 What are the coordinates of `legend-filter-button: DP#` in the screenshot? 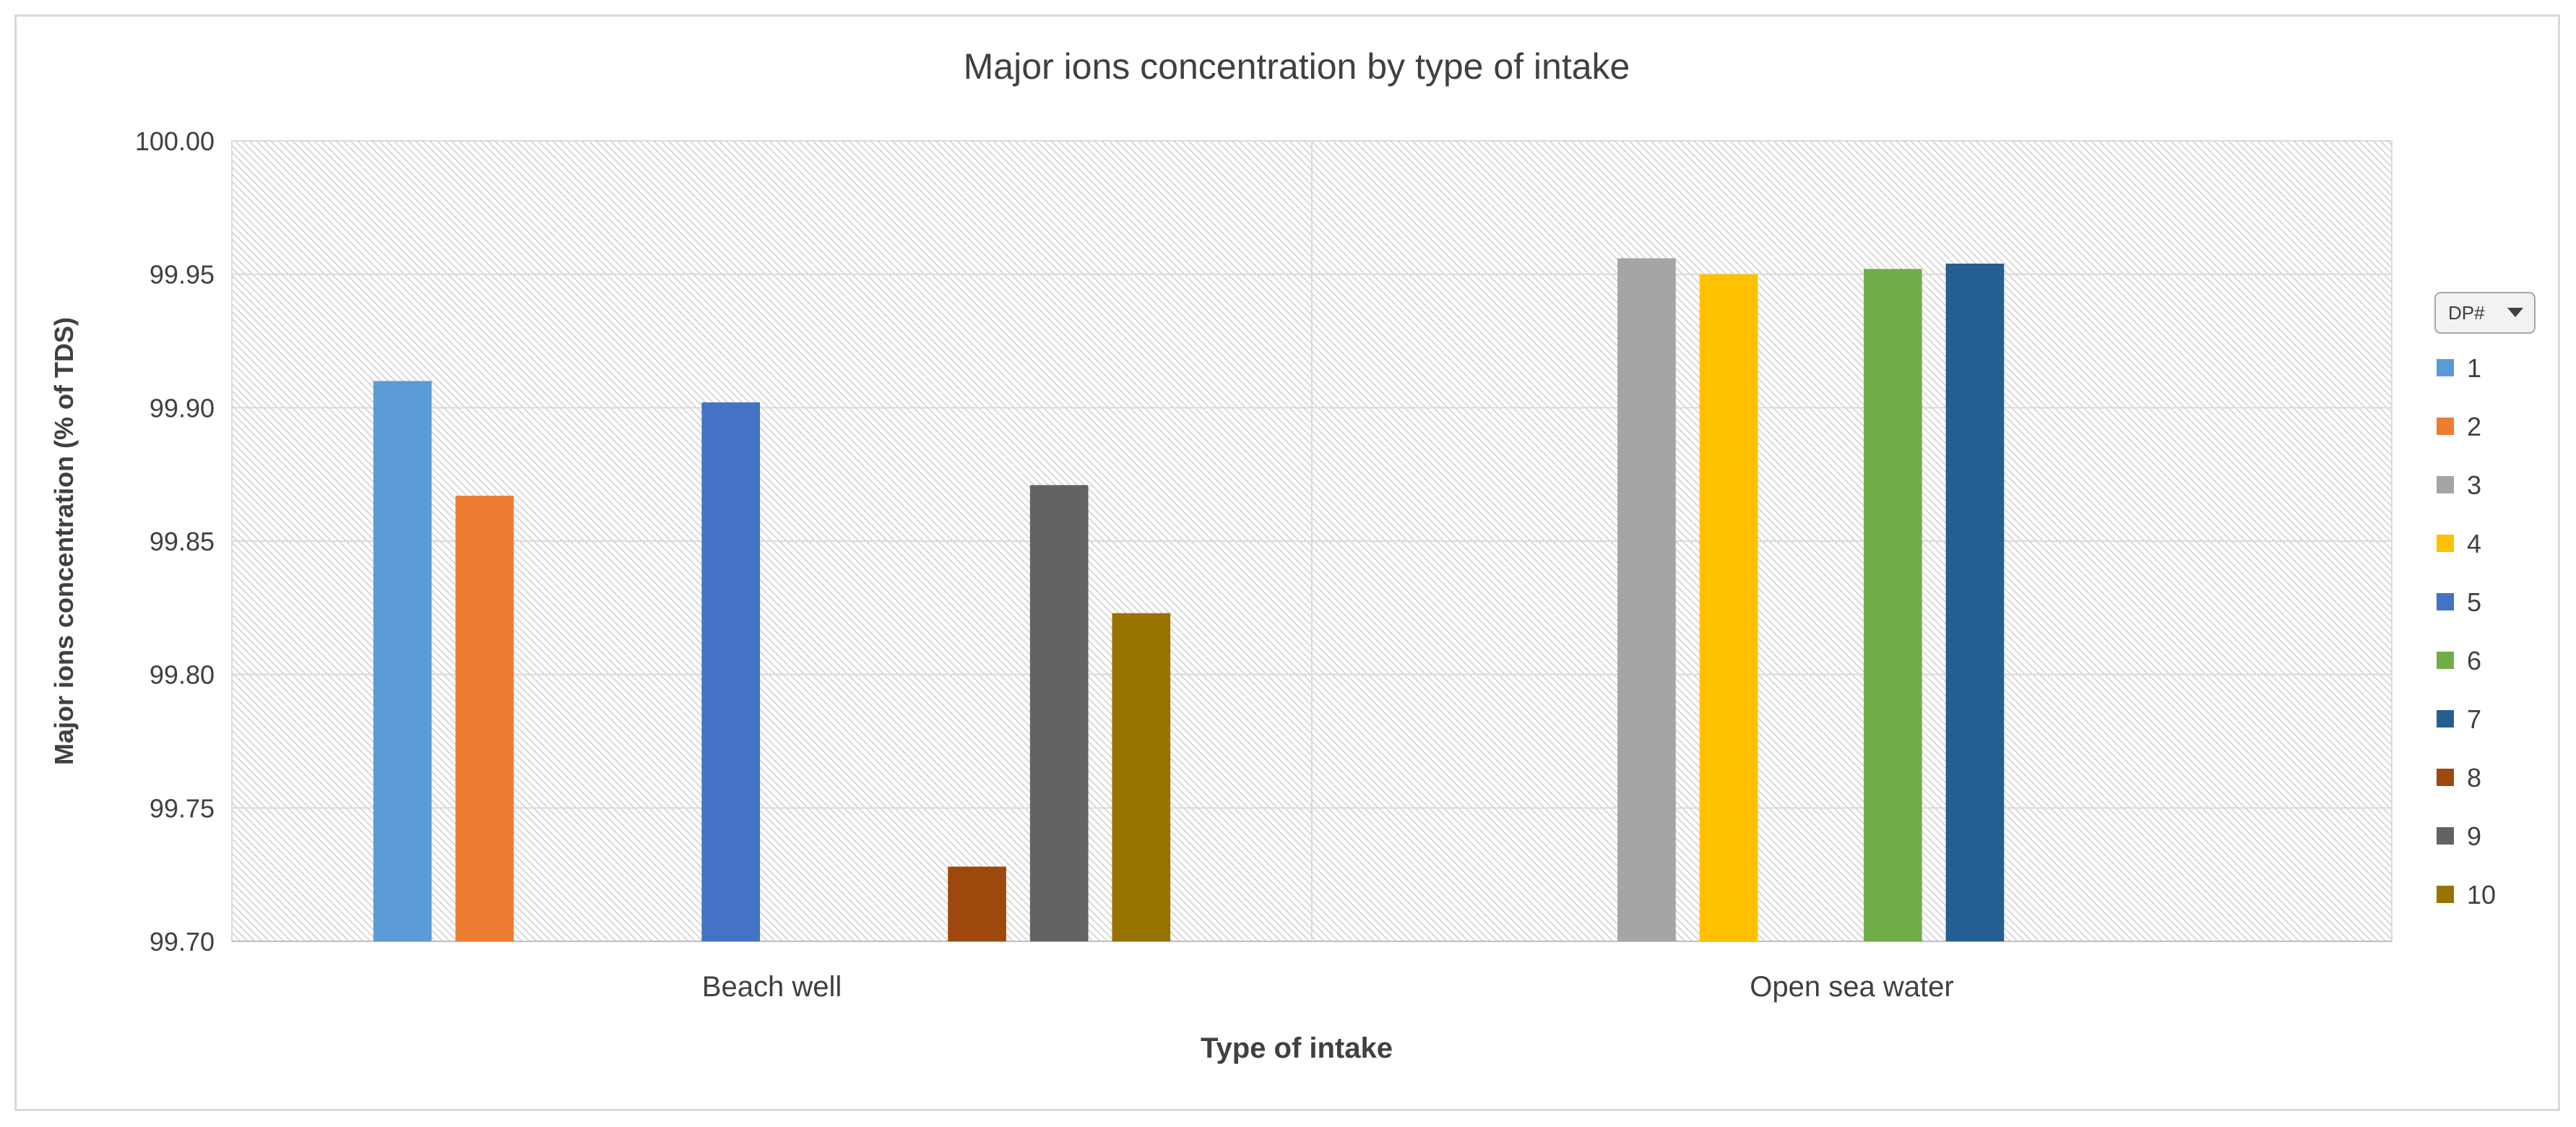 It's located at (2485, 313).